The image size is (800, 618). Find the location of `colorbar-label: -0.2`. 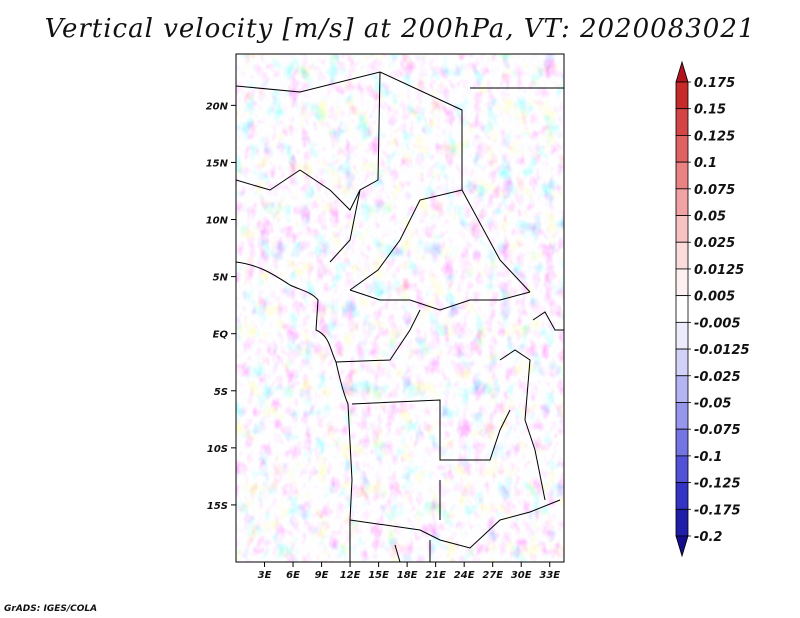

colorbar-label: -0.2 is located at coordinates (708, 537).